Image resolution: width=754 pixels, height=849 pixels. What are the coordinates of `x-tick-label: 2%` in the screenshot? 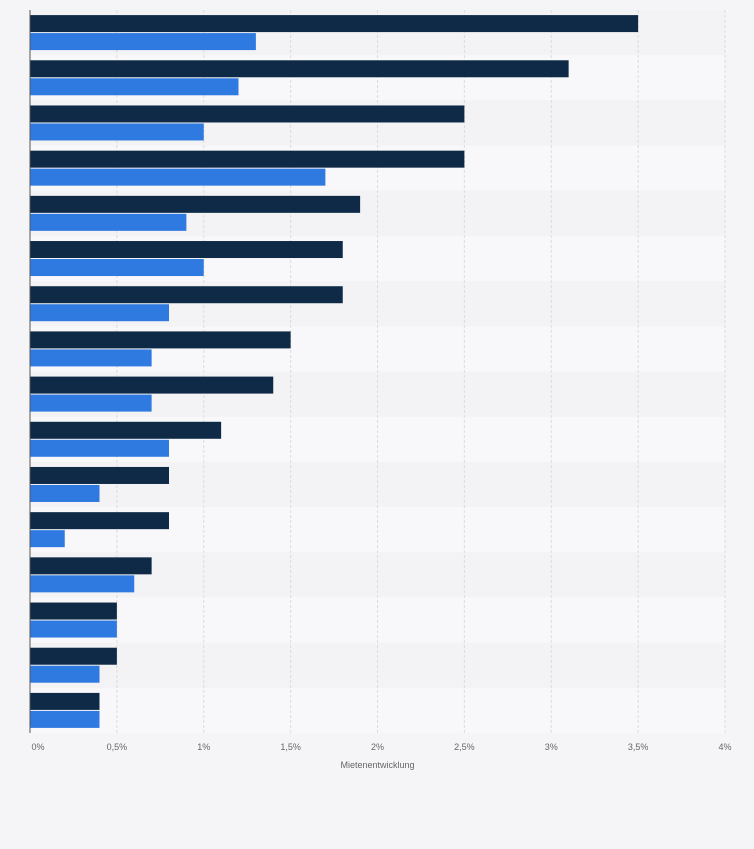 It's located at (377, 747).